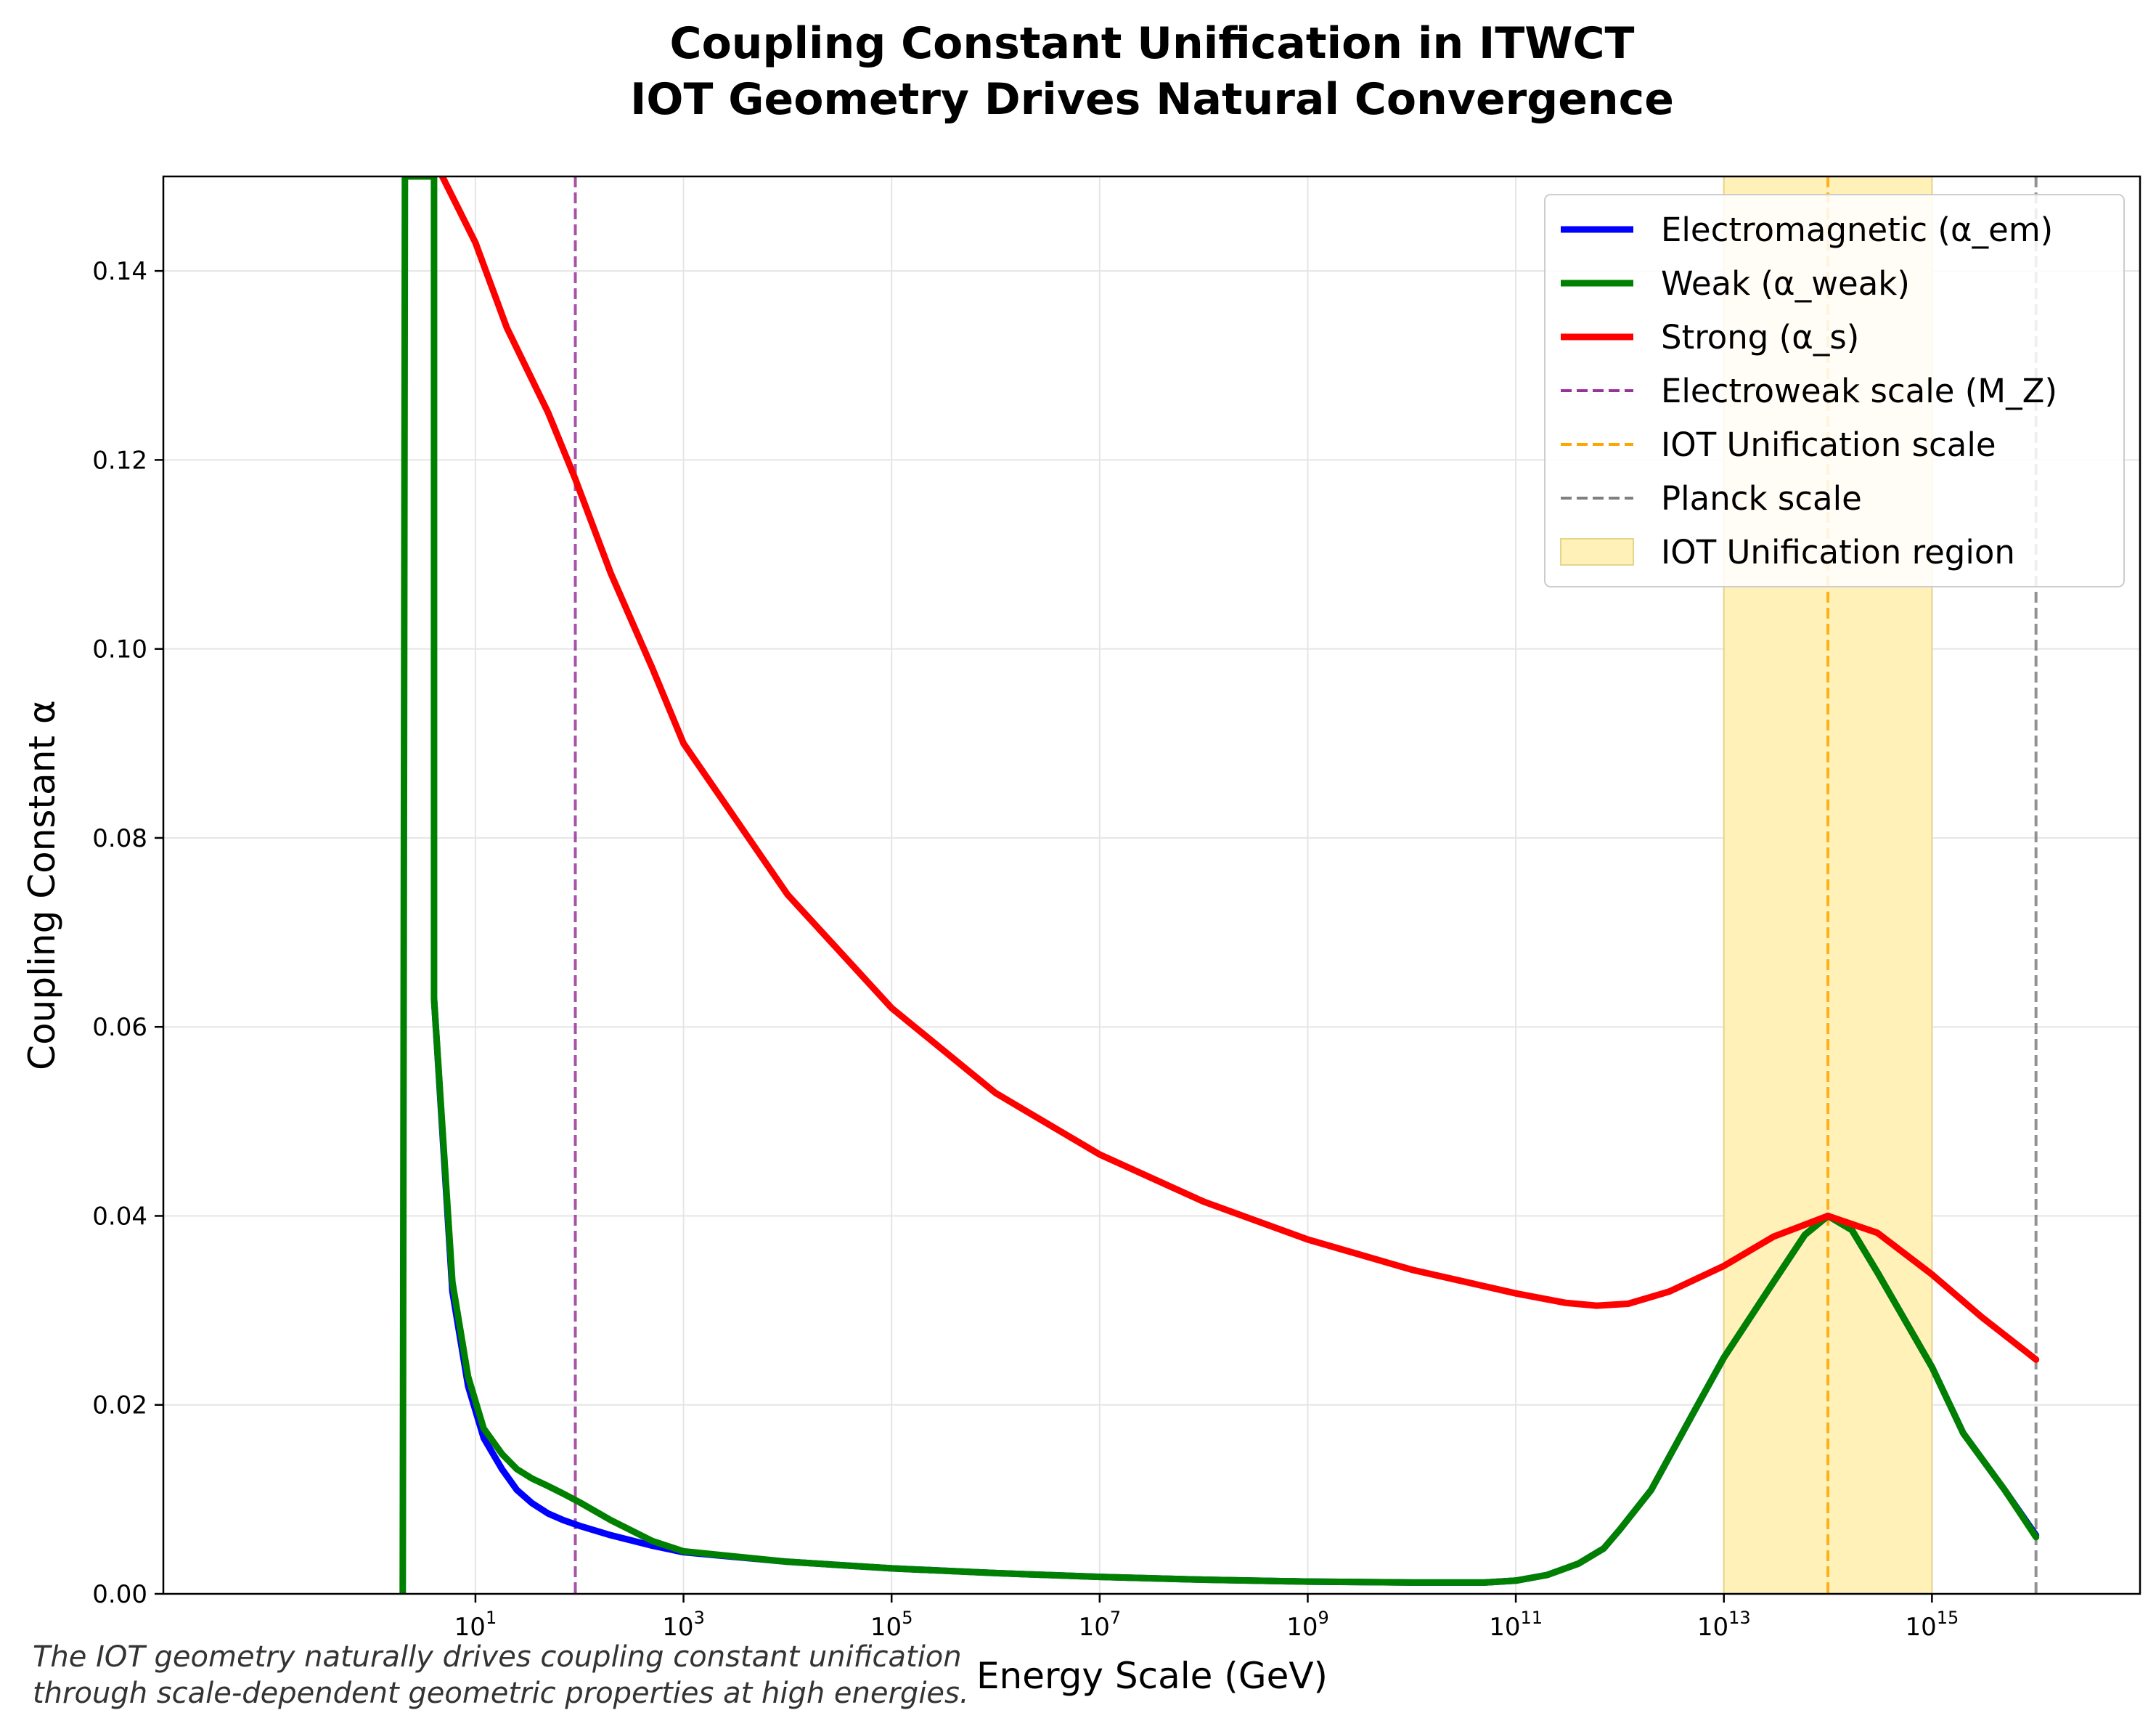 The height and width of the screenshot is (1734, 2156). Describe the element at coordinates (120, 1594) in the screenshot. I see `y-tick-label: 0.00` at that location.